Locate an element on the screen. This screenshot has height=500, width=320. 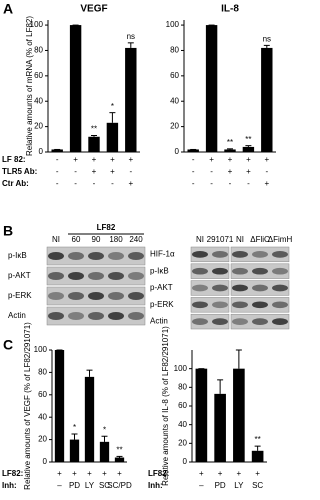
blot-column-label: ΔFimH is located at coordinates (280, 239).